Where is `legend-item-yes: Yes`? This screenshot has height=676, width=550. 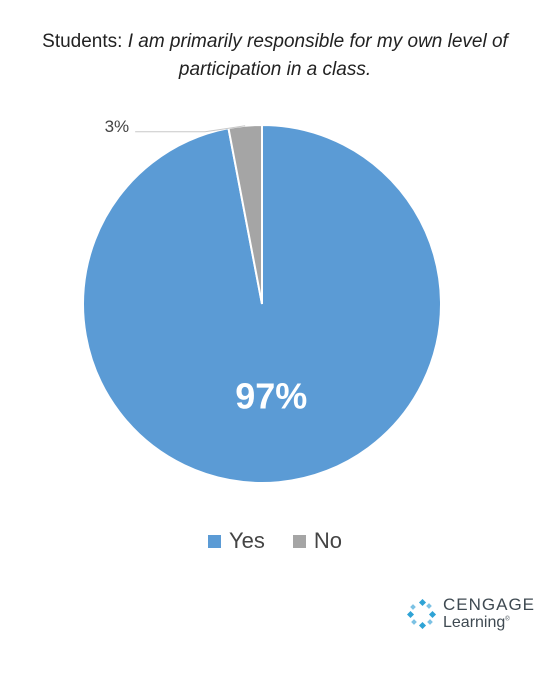 legend-item-yes: Yes is located at coordinates (236, 541).